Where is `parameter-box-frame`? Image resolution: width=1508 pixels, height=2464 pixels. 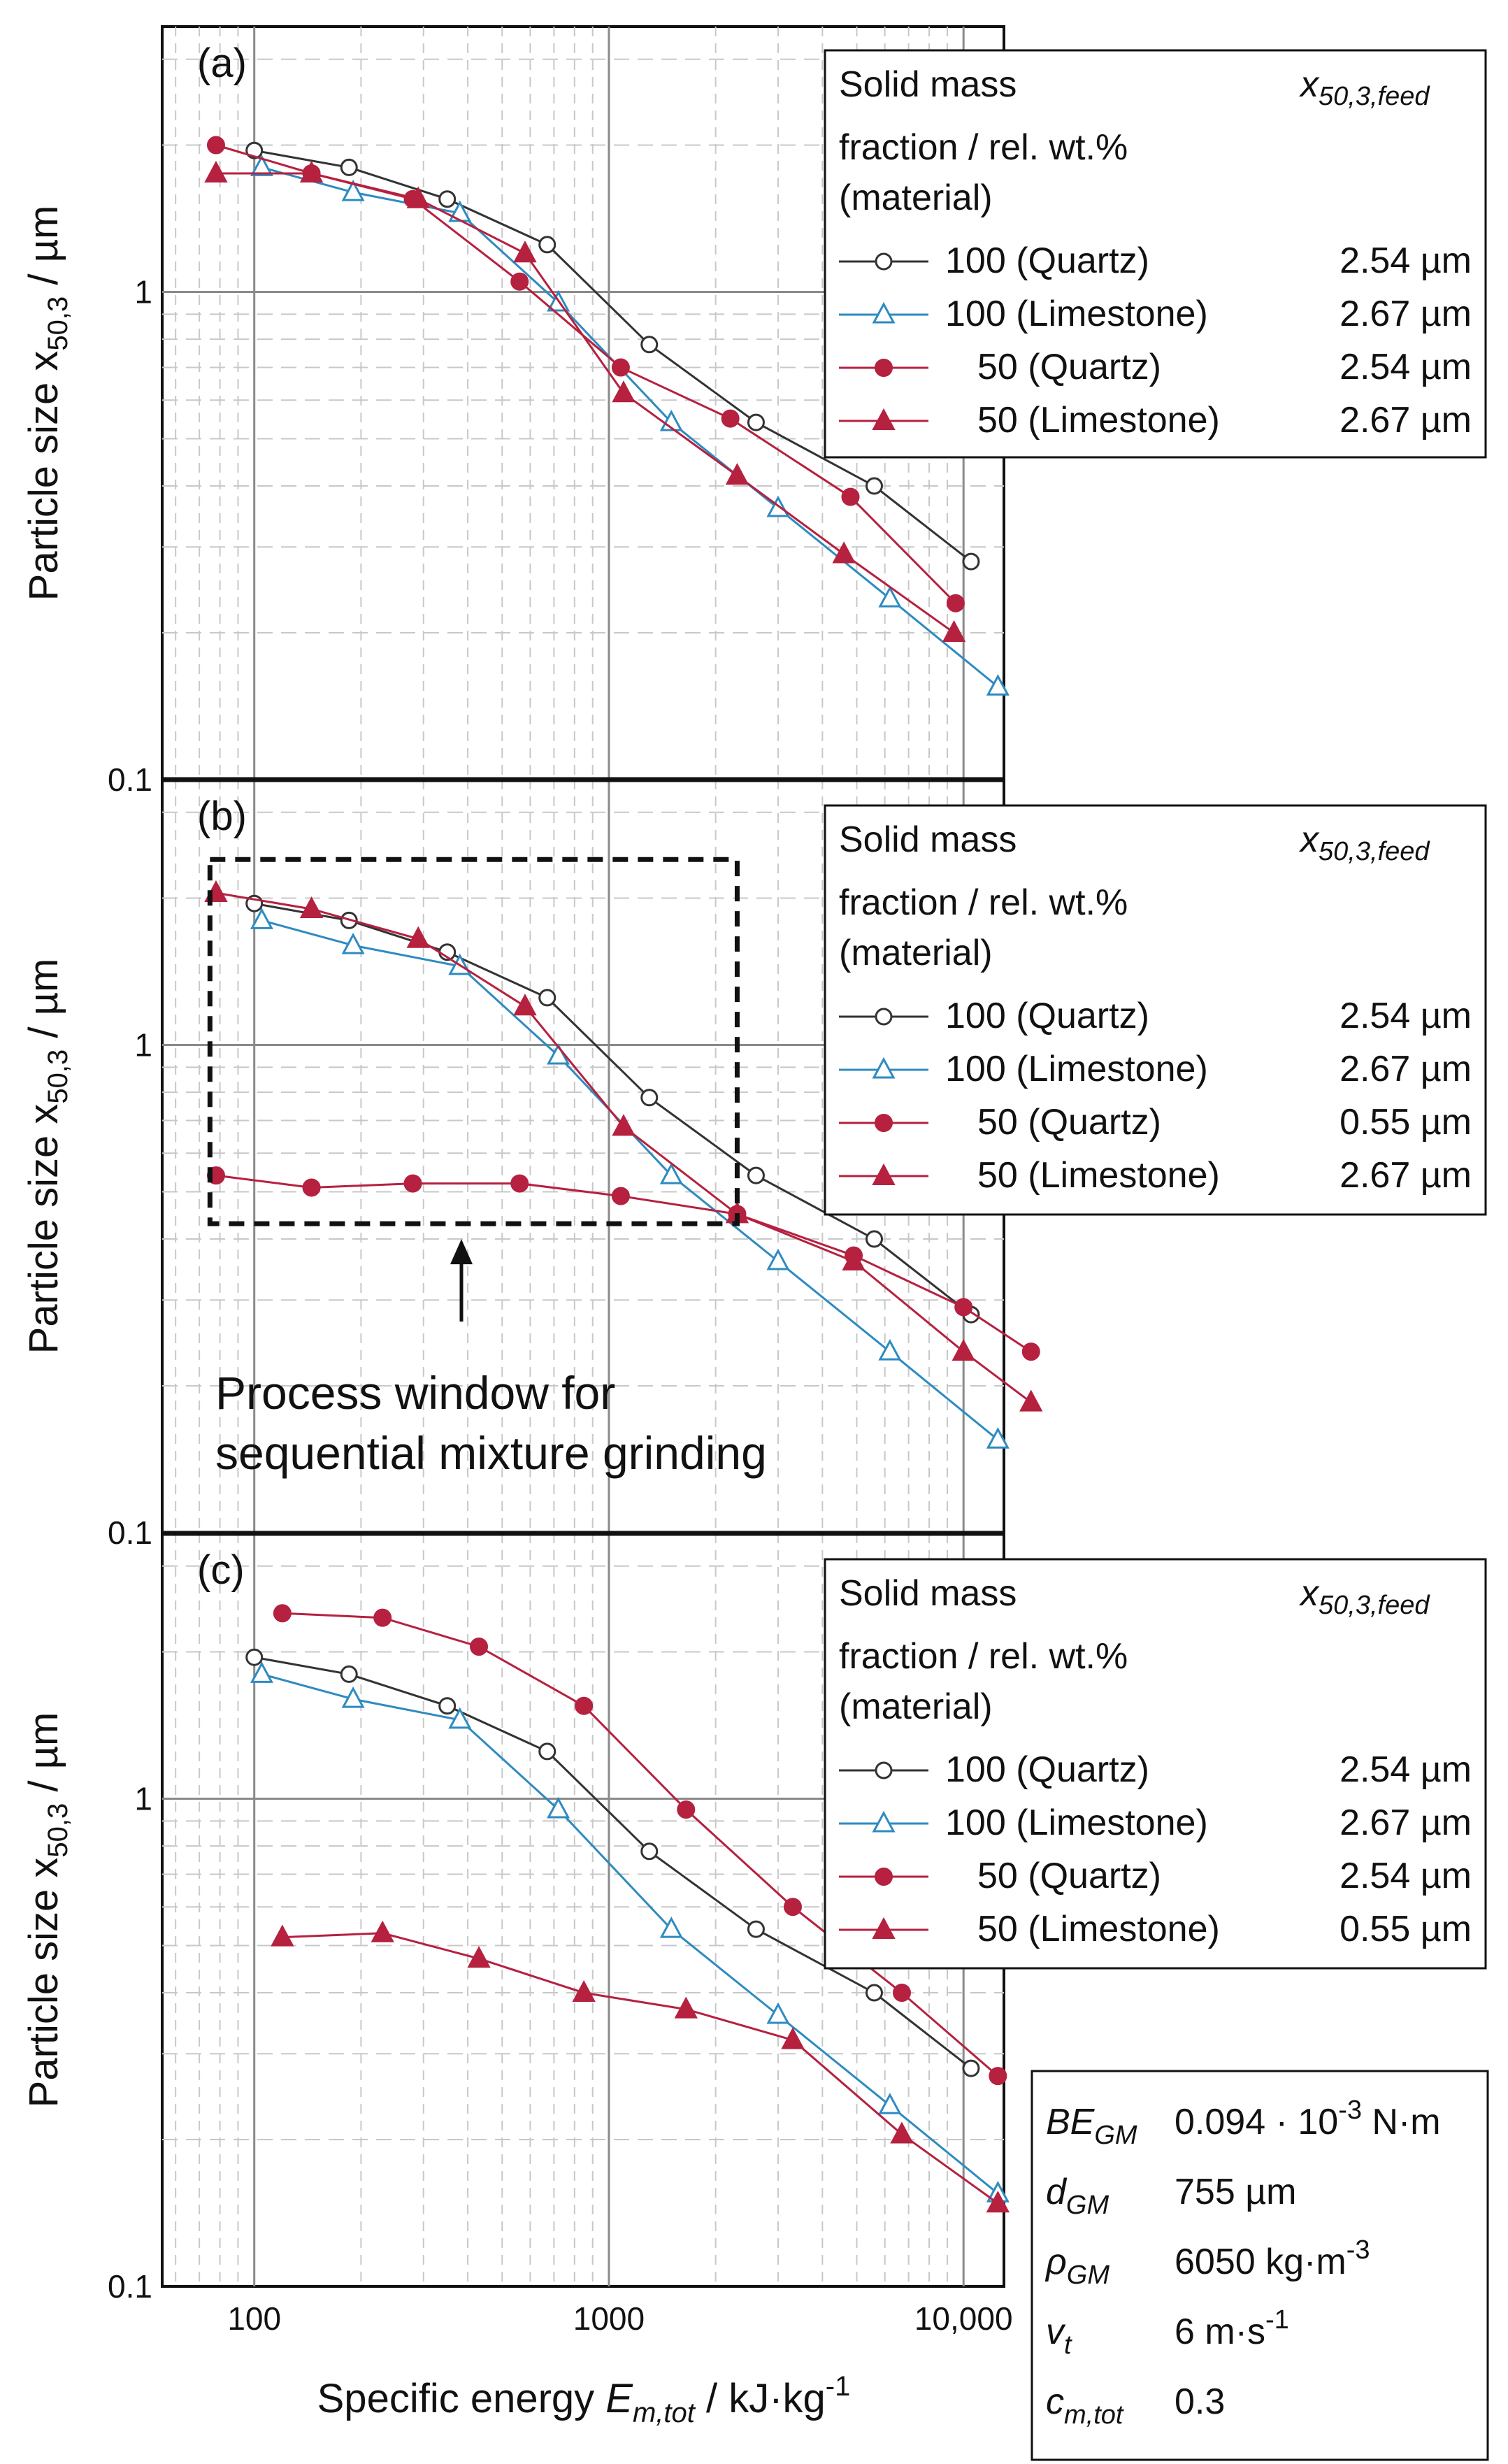 parameter-box-frame is located at coordinates (1260, 2265).